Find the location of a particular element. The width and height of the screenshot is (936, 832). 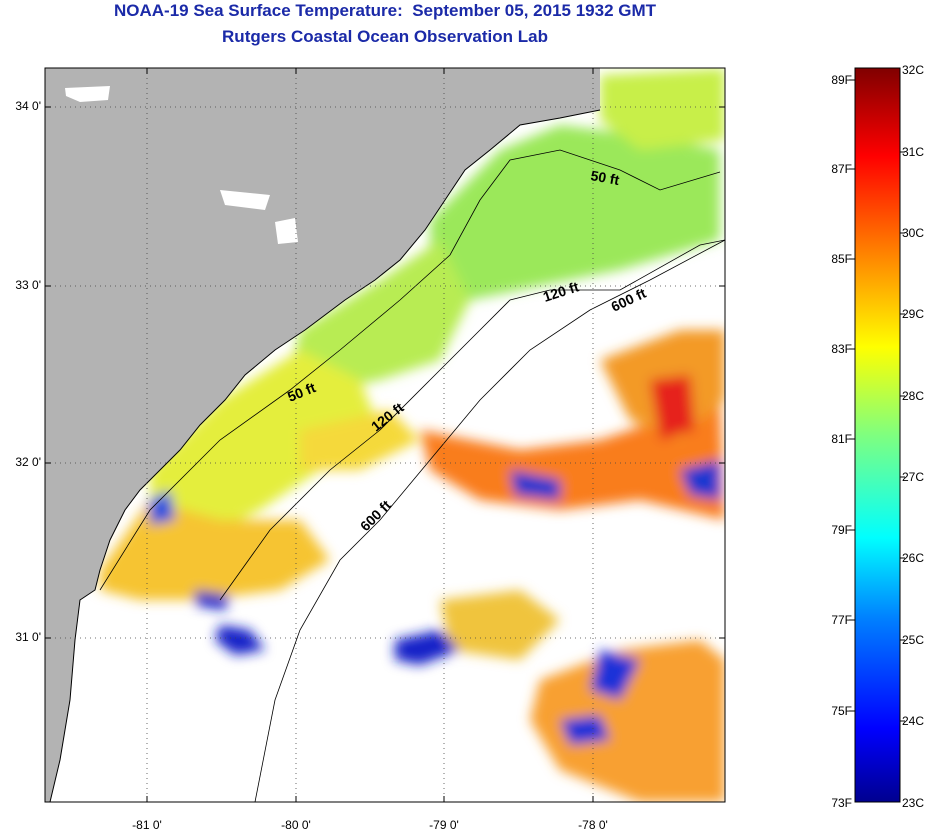

colorbar-f-label-81: 81F is located at coordinates (841, 439).